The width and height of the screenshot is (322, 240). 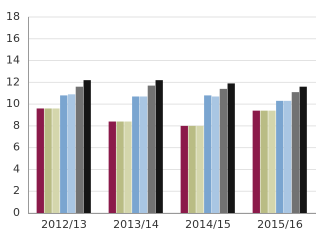 What do you see at coordinates (16, 125) in the screenshot?
I see `y-tick-label: 8` at bounding box center [16, 125].